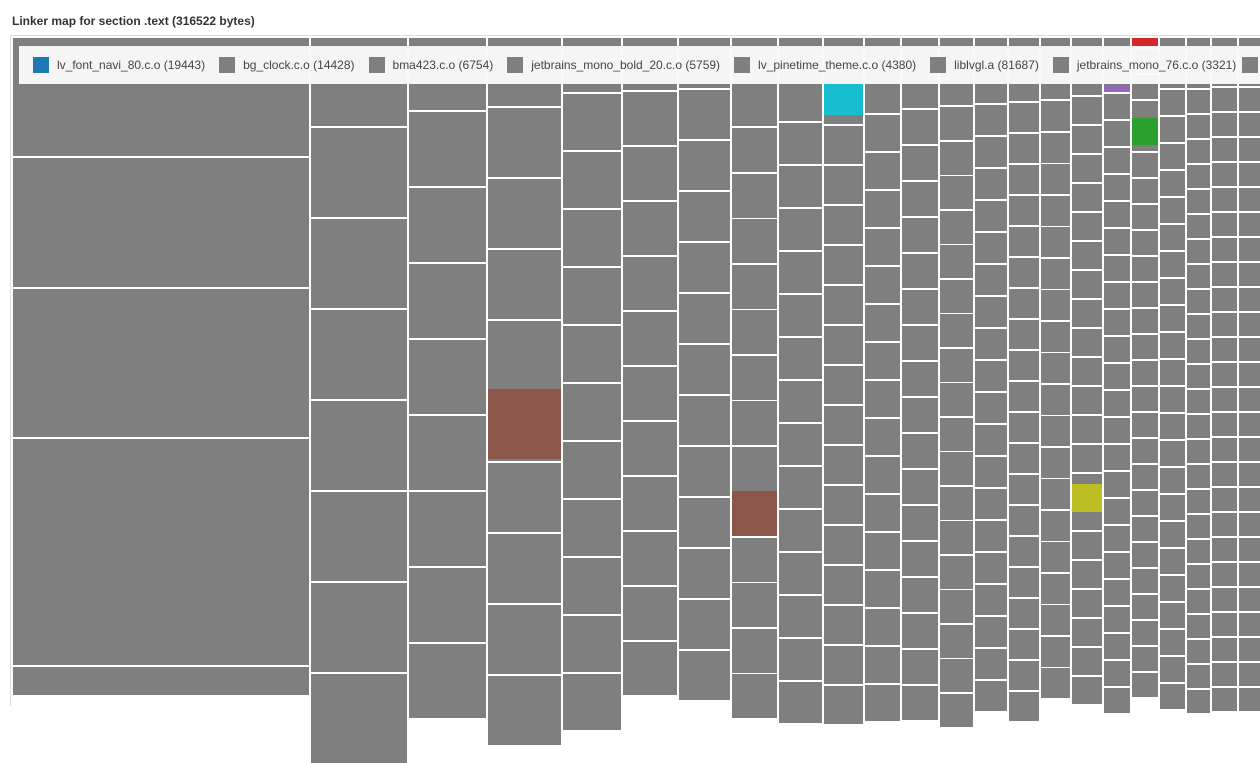  What do you see at coordinates (287, 65) in the screenshot?
I see `legend-item: bg_clock.c.o (14428)` at bounding box center [287, 65].